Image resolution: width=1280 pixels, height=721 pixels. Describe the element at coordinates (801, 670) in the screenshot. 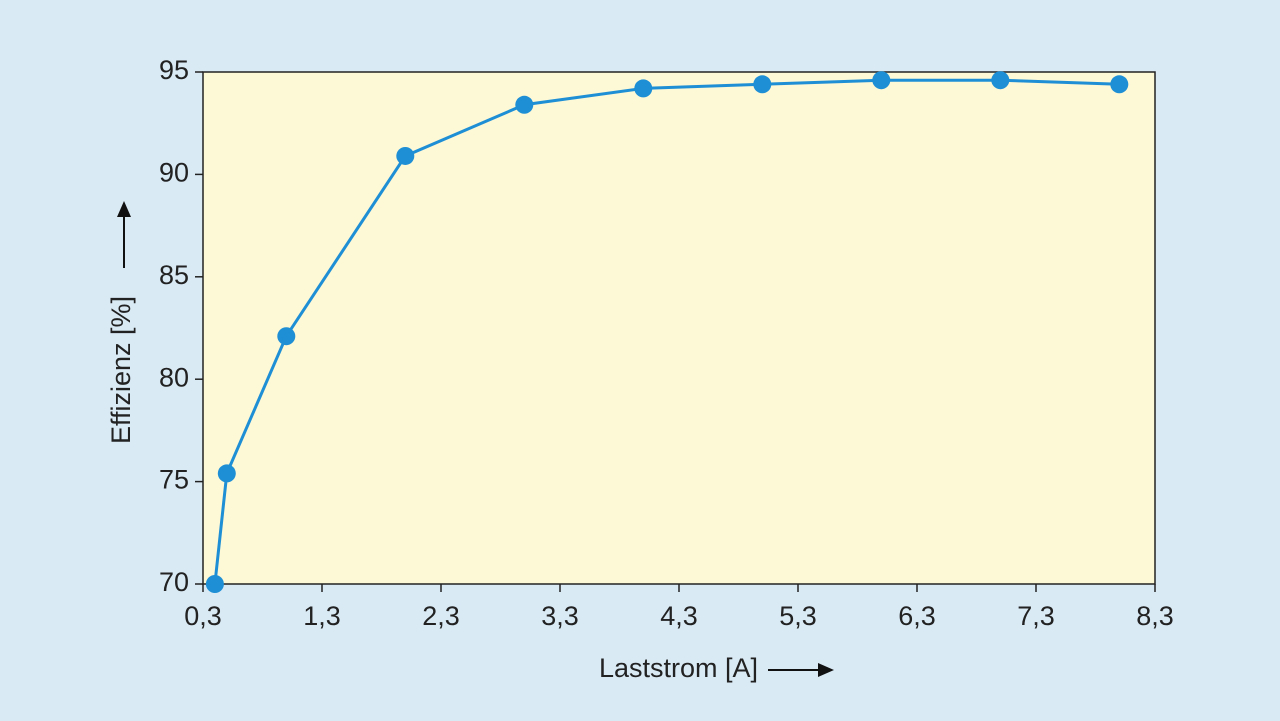

I see `x-arrow` at that location.